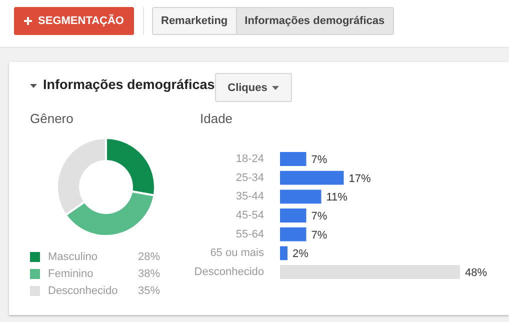 The width and height of the screenshot is (509, 322). What do you see at coordinates (73, 257) in the screenshot?
I see `legend-label: Masculino` at bounding box center [73, 257].